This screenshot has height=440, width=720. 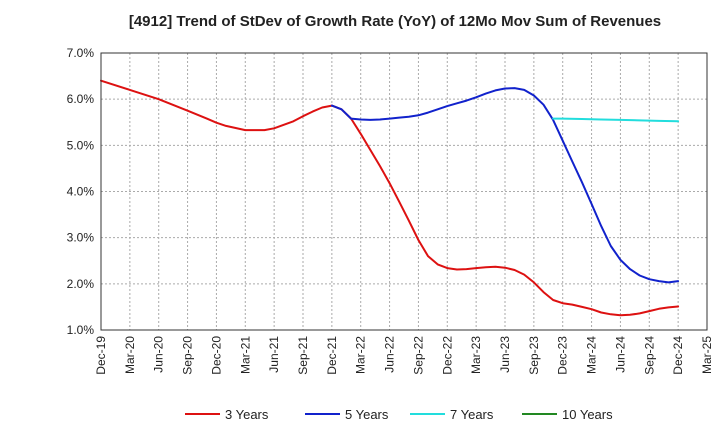 I want to click on y-tick-label: 5.0%, so click(x=81, y=145).